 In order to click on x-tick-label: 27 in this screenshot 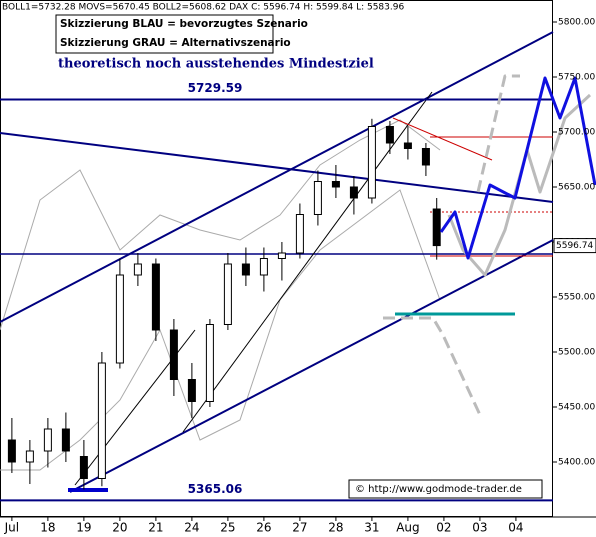, I will do `click(299, 528)`.